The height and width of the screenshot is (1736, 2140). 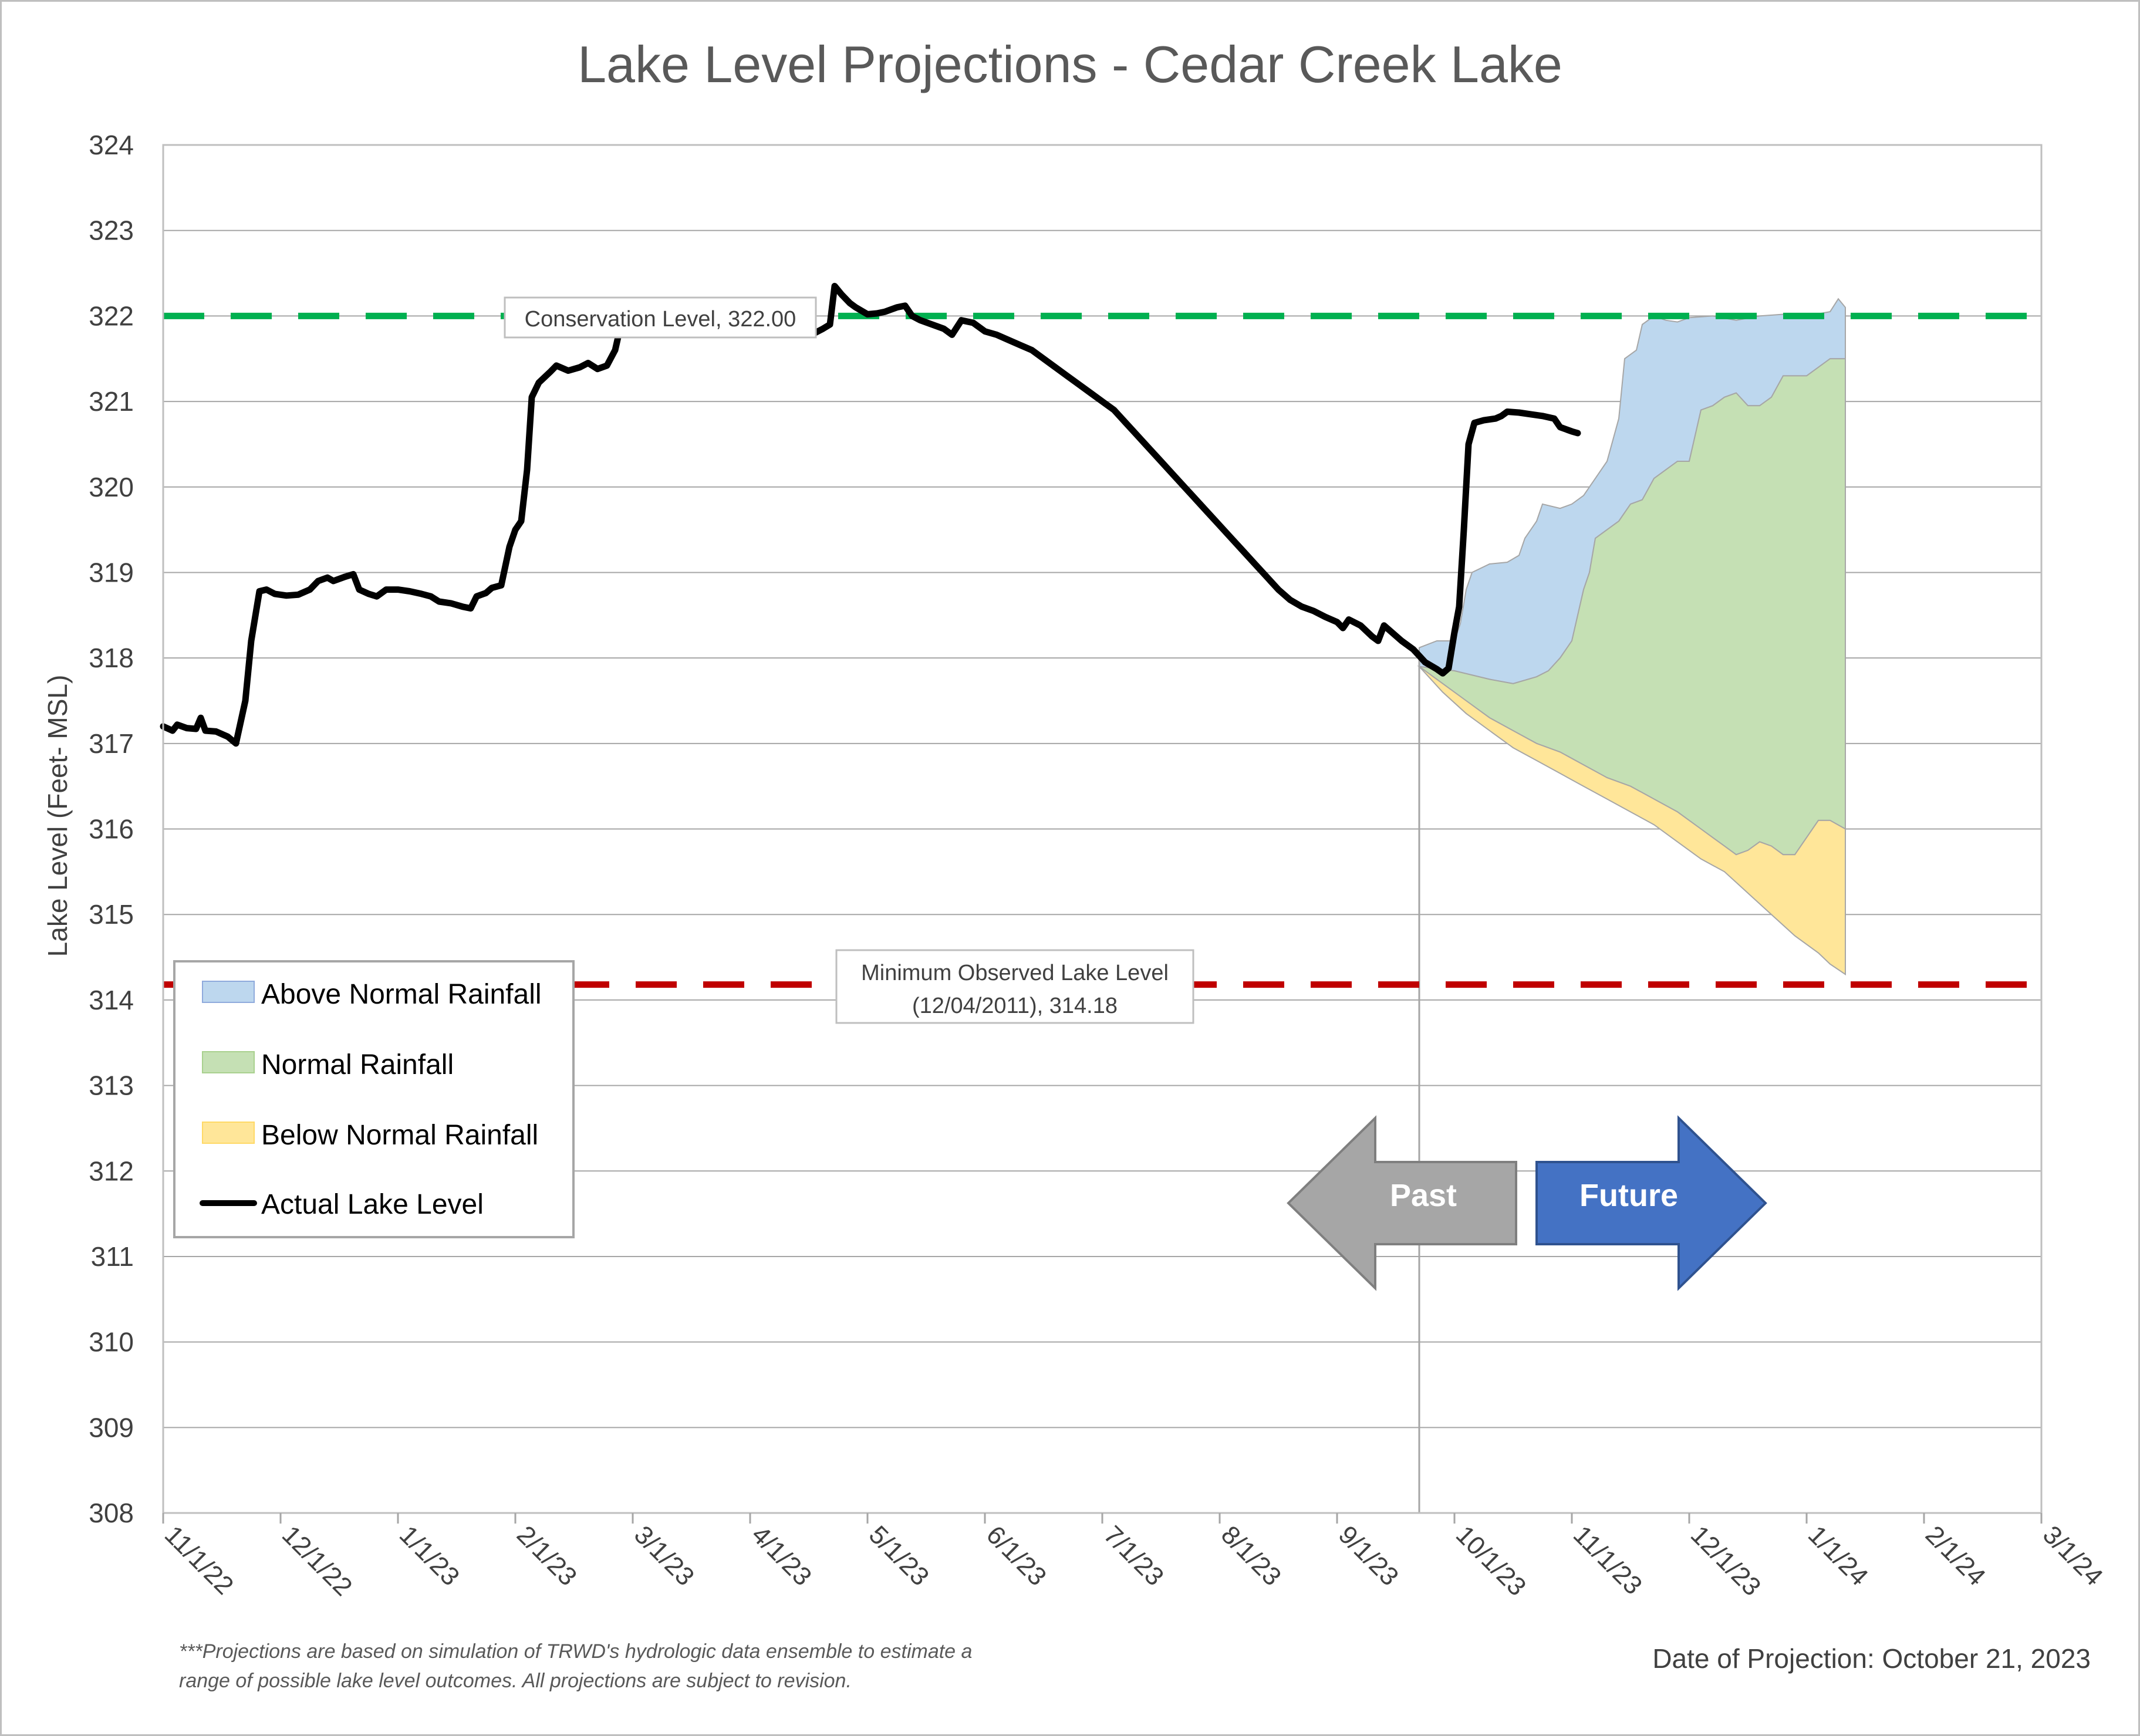 I want to click on x-tick-label: 12/1/23, so click(x=1725, y=1560).